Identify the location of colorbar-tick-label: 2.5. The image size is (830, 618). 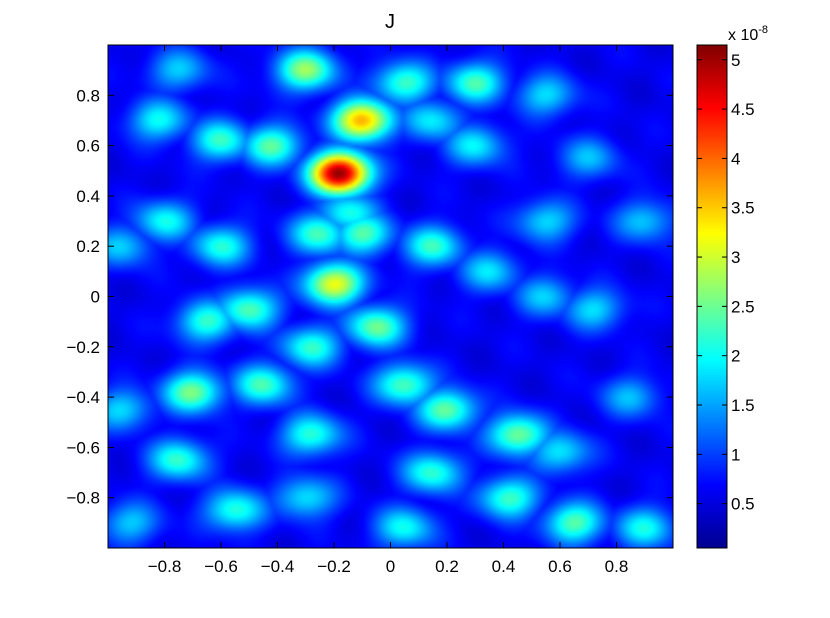
(743, 306).